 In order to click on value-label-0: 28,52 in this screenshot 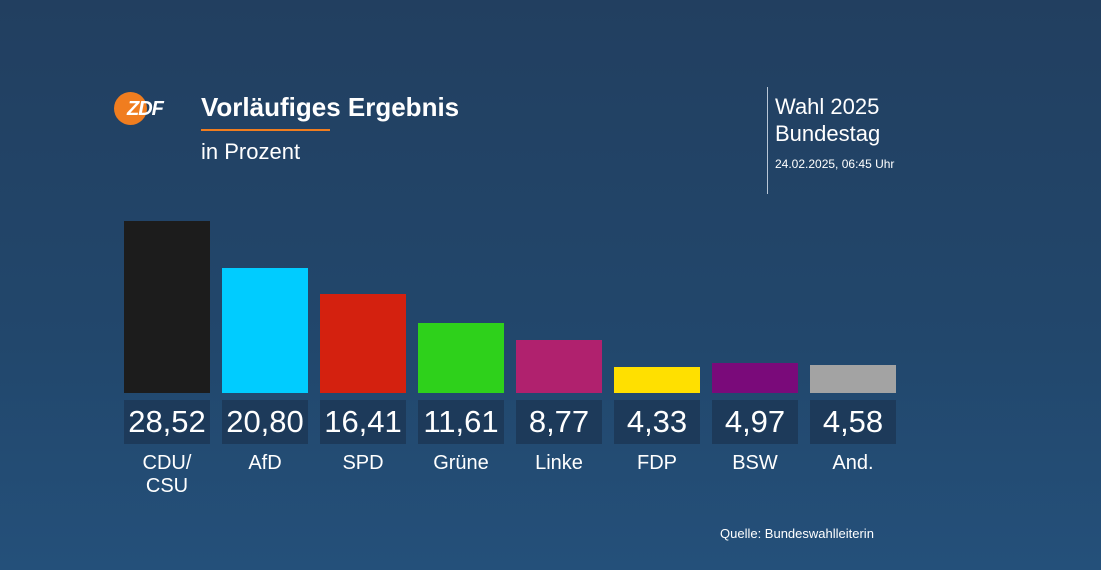, I will do `click(167, 422)`.